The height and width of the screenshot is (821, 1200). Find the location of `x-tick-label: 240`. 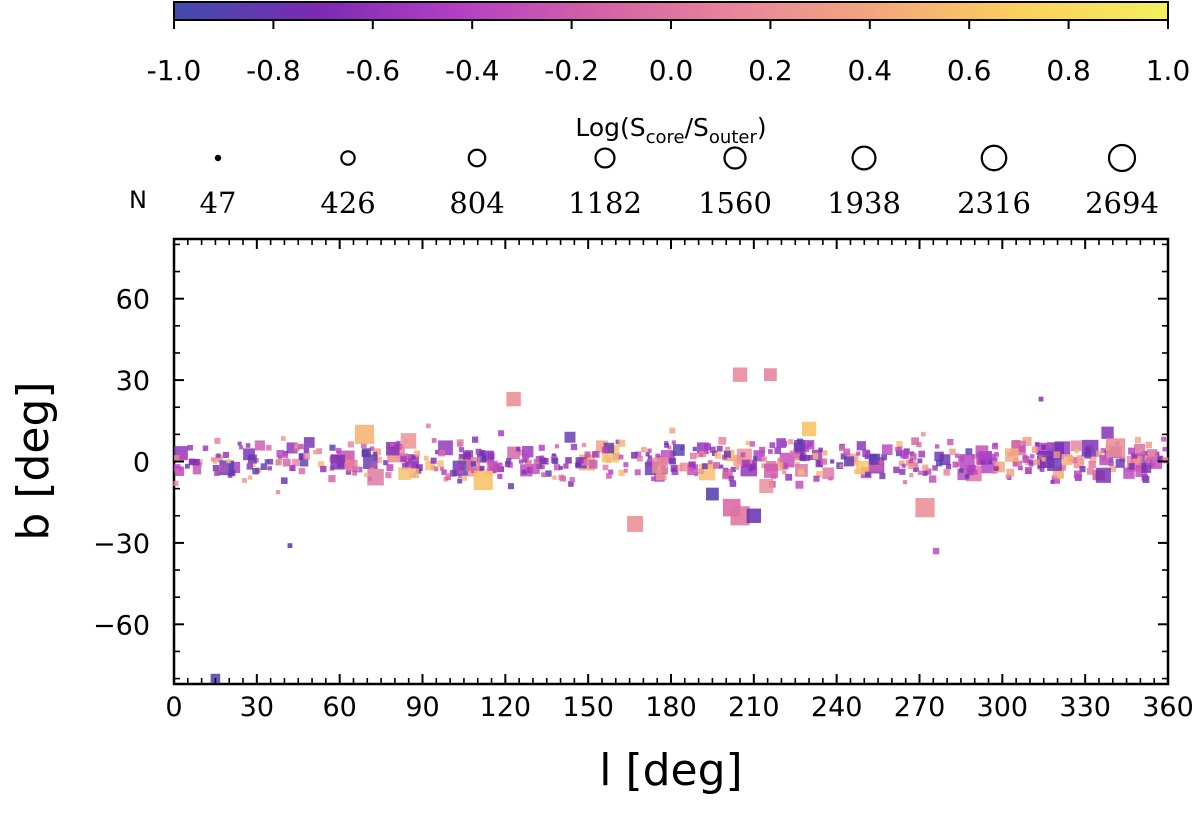

x-tick-label: 240 is located at coordinates (837, 707).